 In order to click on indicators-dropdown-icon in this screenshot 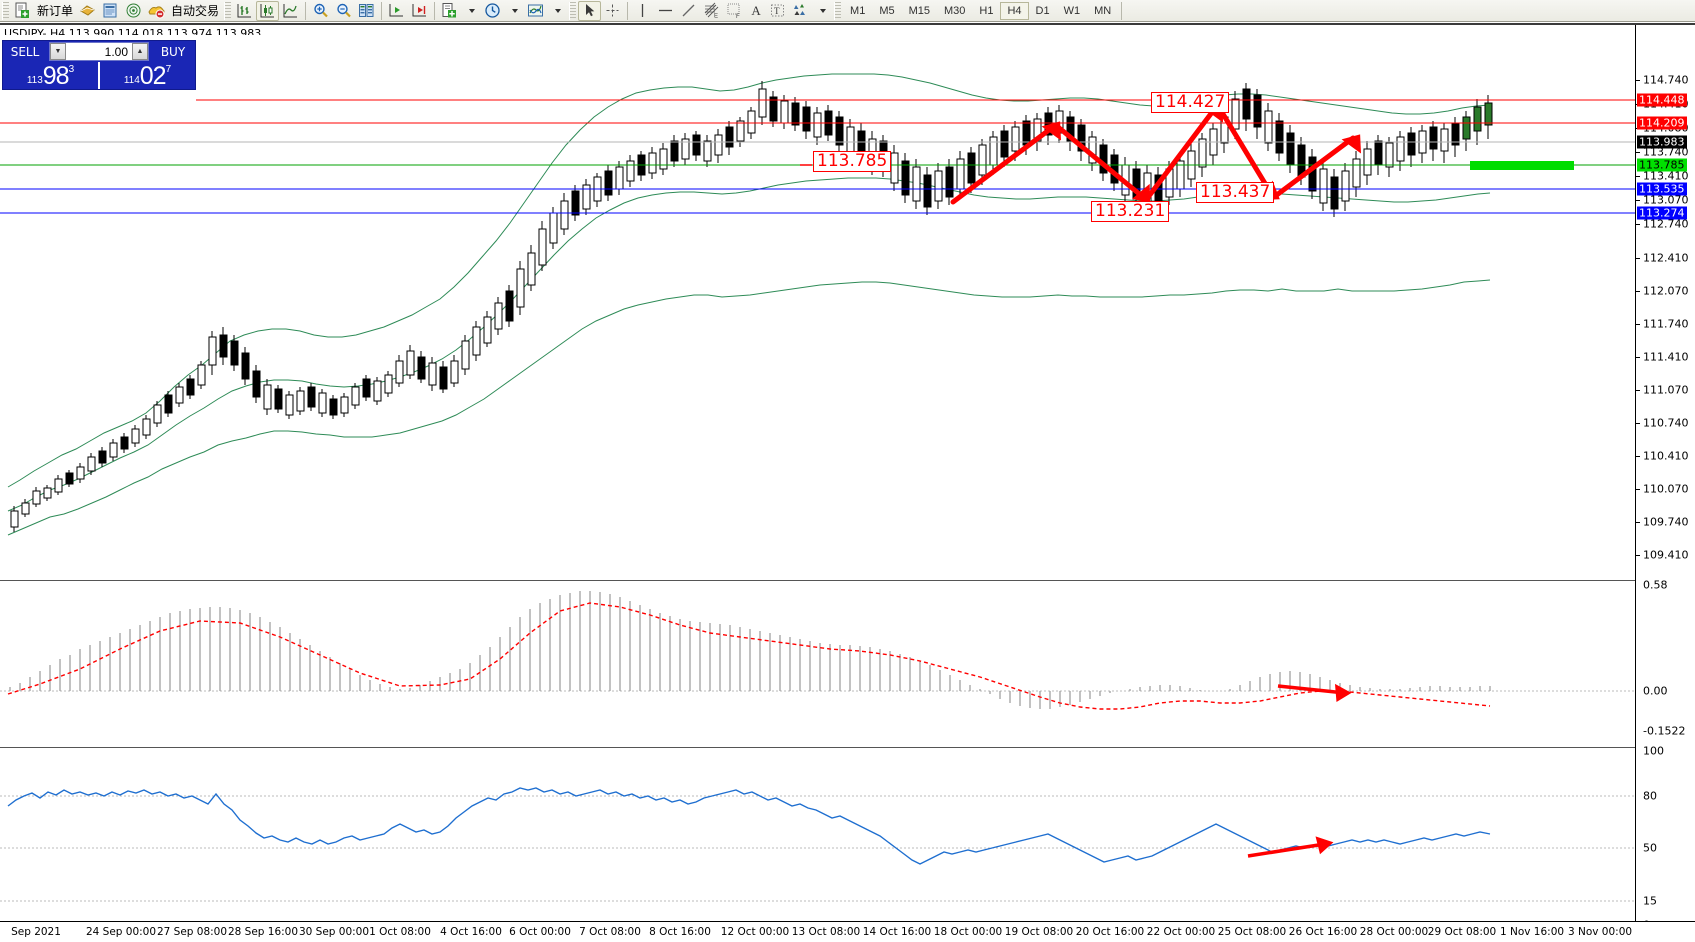, I will do `click(471, 11)`.